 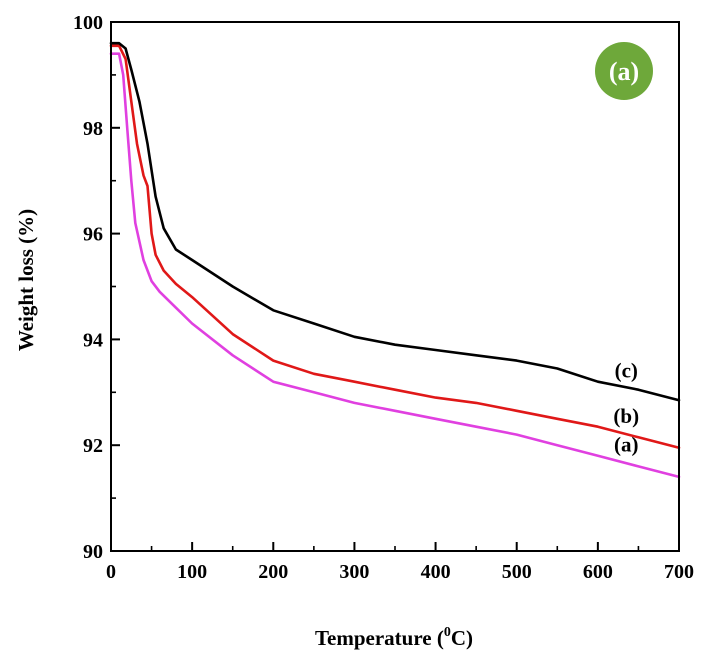 I want to click on x-axis-title-superscript: 0, so click(x=447, y=632).